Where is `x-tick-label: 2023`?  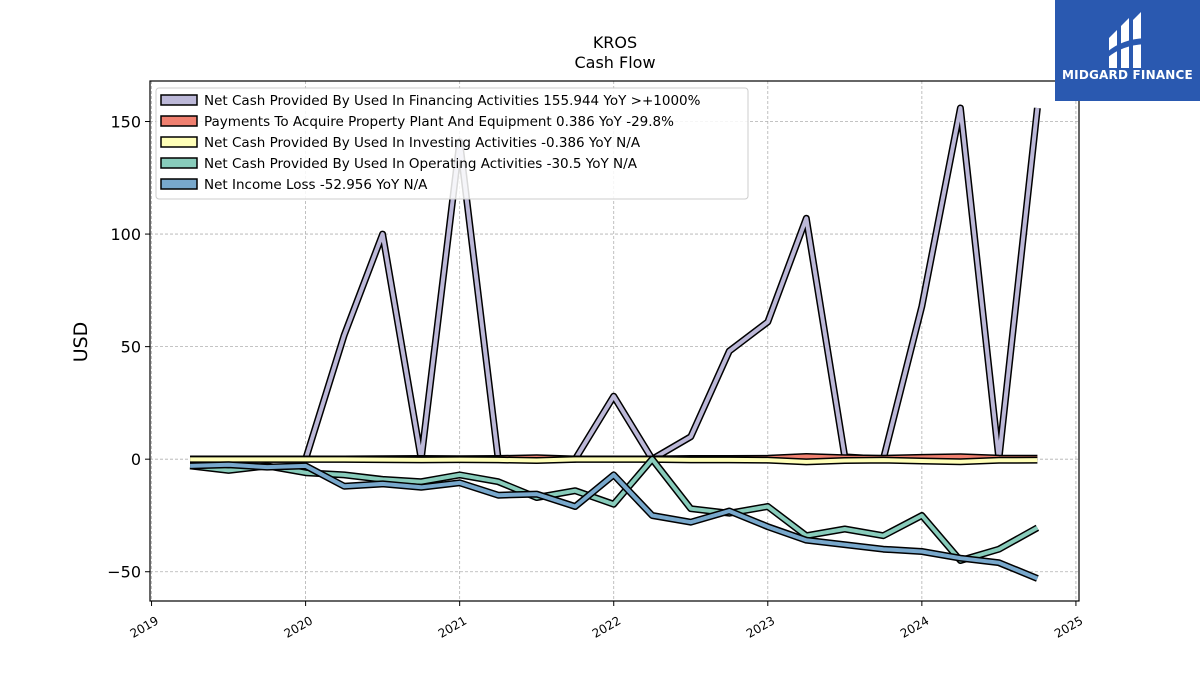
x-tick-label: 2023 is located at coordinates (760, 626).